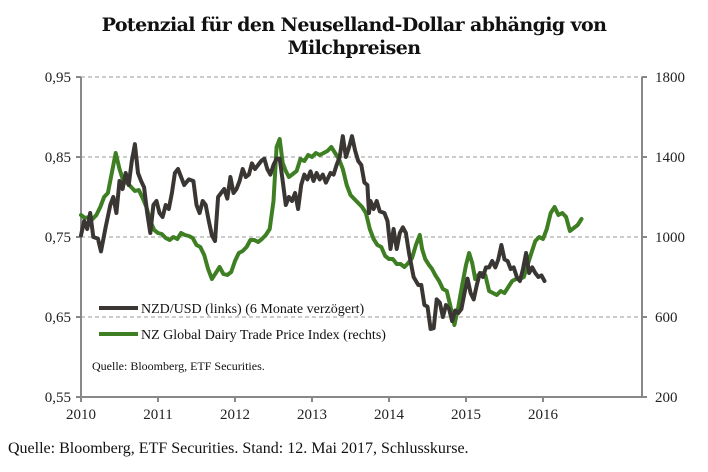 The height and width of the screenshot is (472, 708). I want to click on right-tick-label: 1000, so click(670, 238).